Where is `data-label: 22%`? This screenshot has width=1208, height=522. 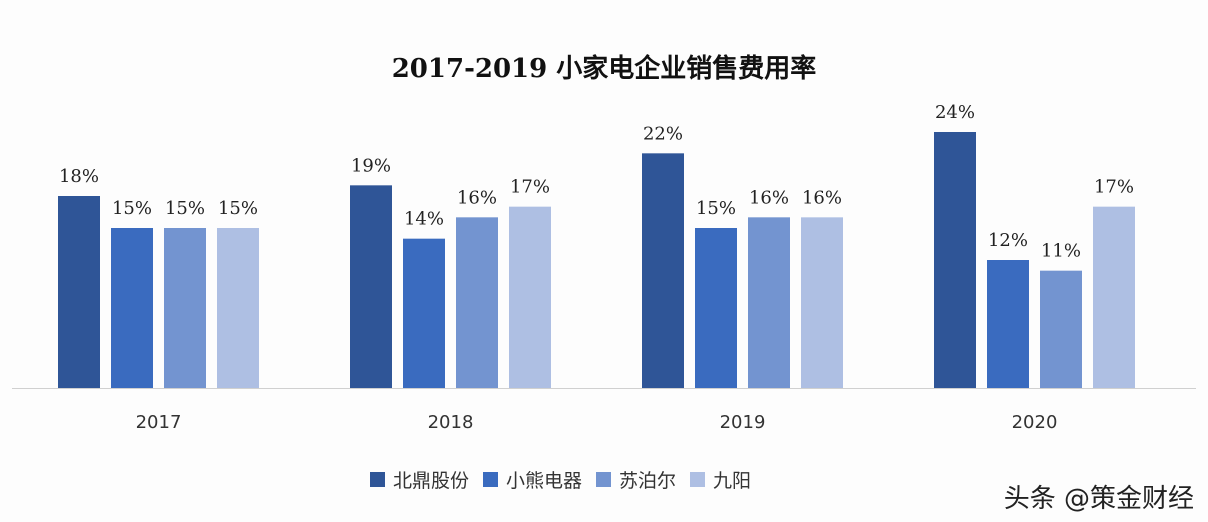 data-label: 22% is located at coordinates (663, 133).